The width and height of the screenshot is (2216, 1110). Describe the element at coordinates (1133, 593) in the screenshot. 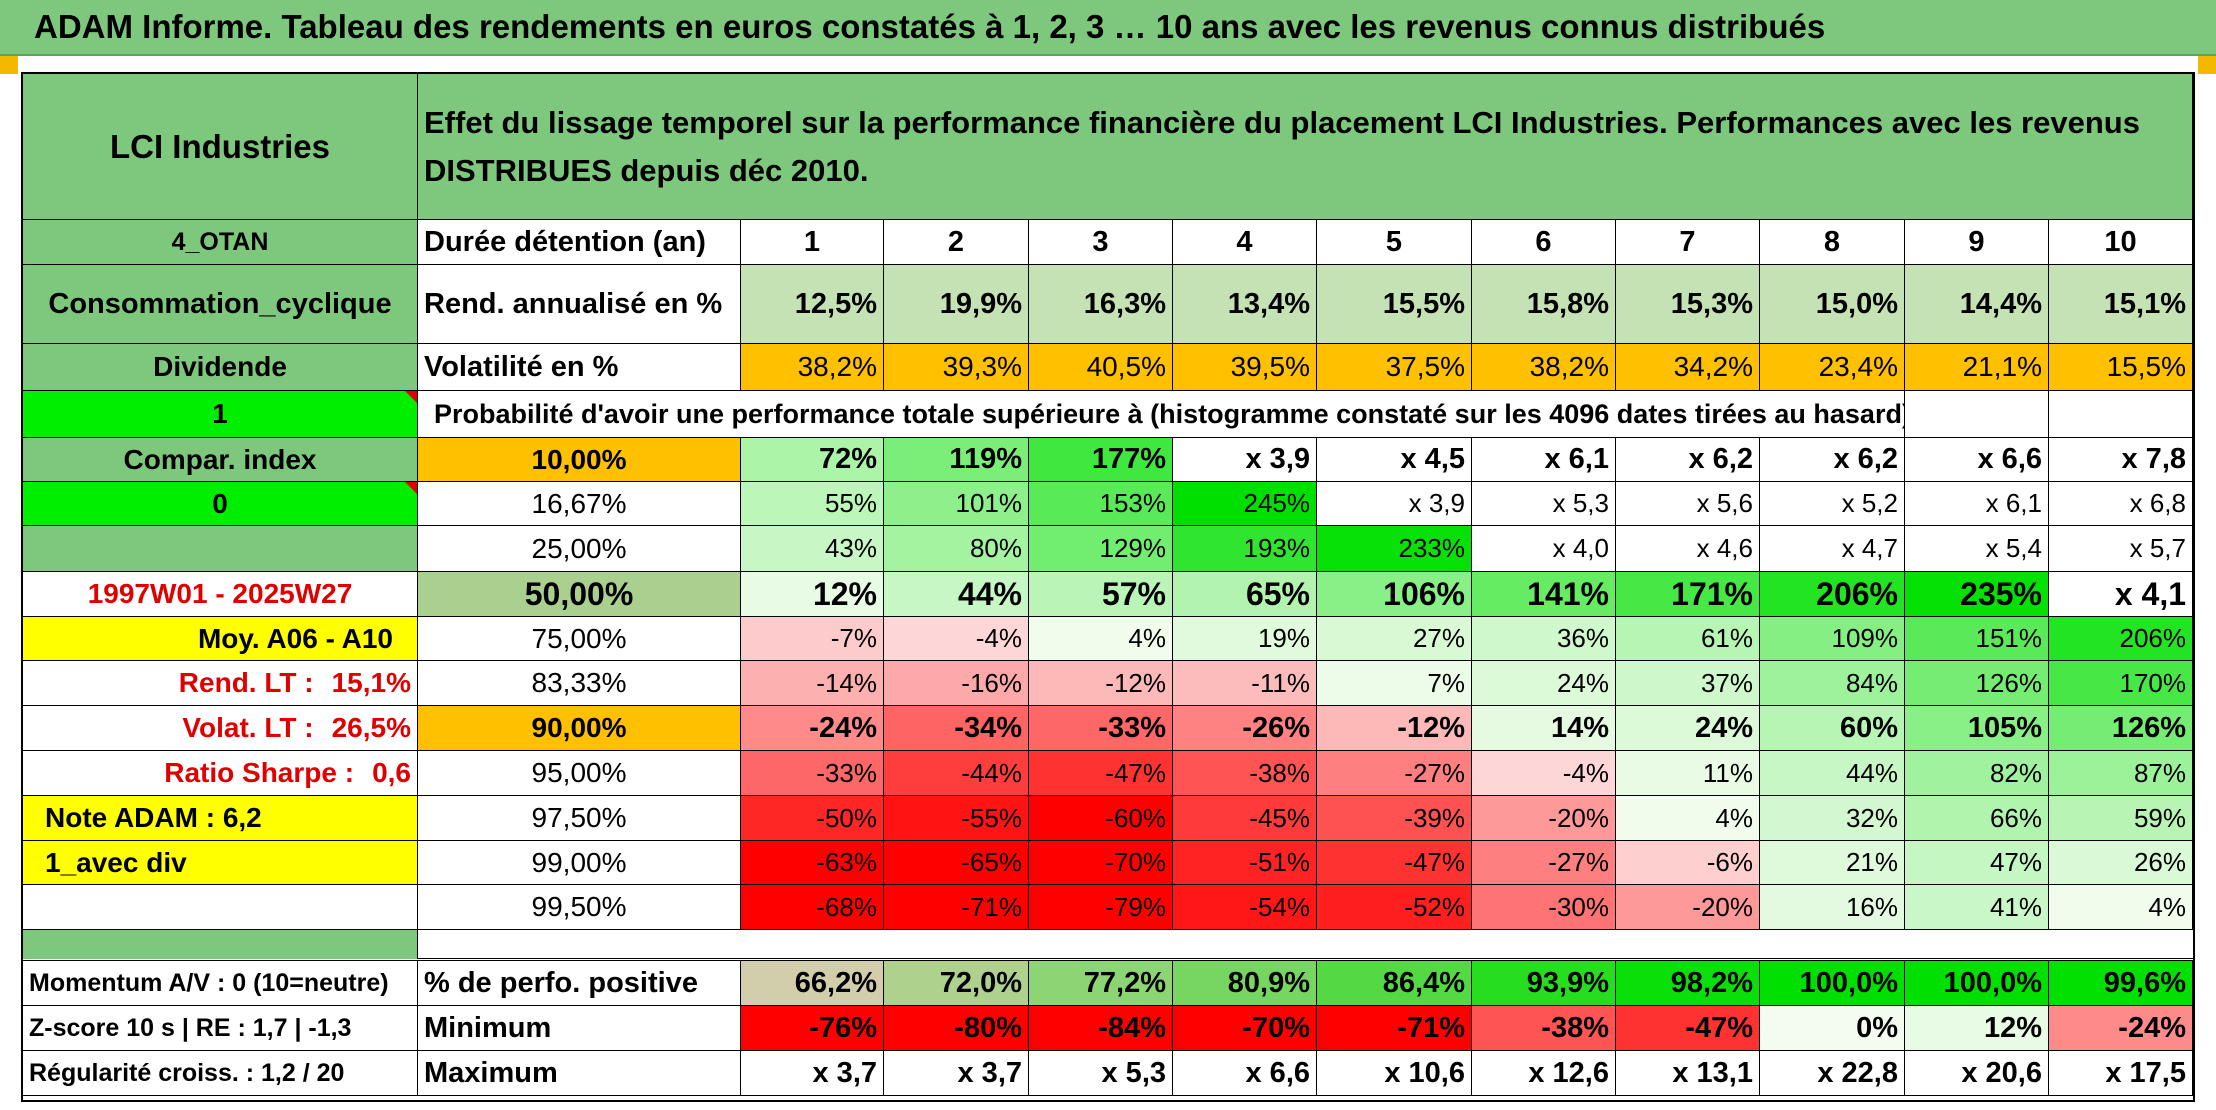

I see `performance-value-text: 57%` at that location.